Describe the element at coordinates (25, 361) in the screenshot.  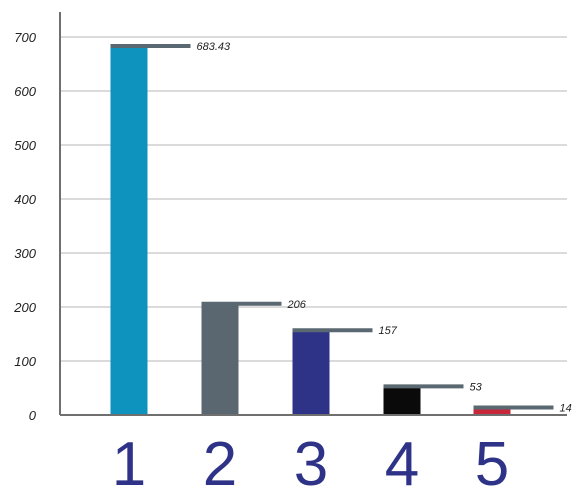
I see `y-tick-label: 100` at that location.